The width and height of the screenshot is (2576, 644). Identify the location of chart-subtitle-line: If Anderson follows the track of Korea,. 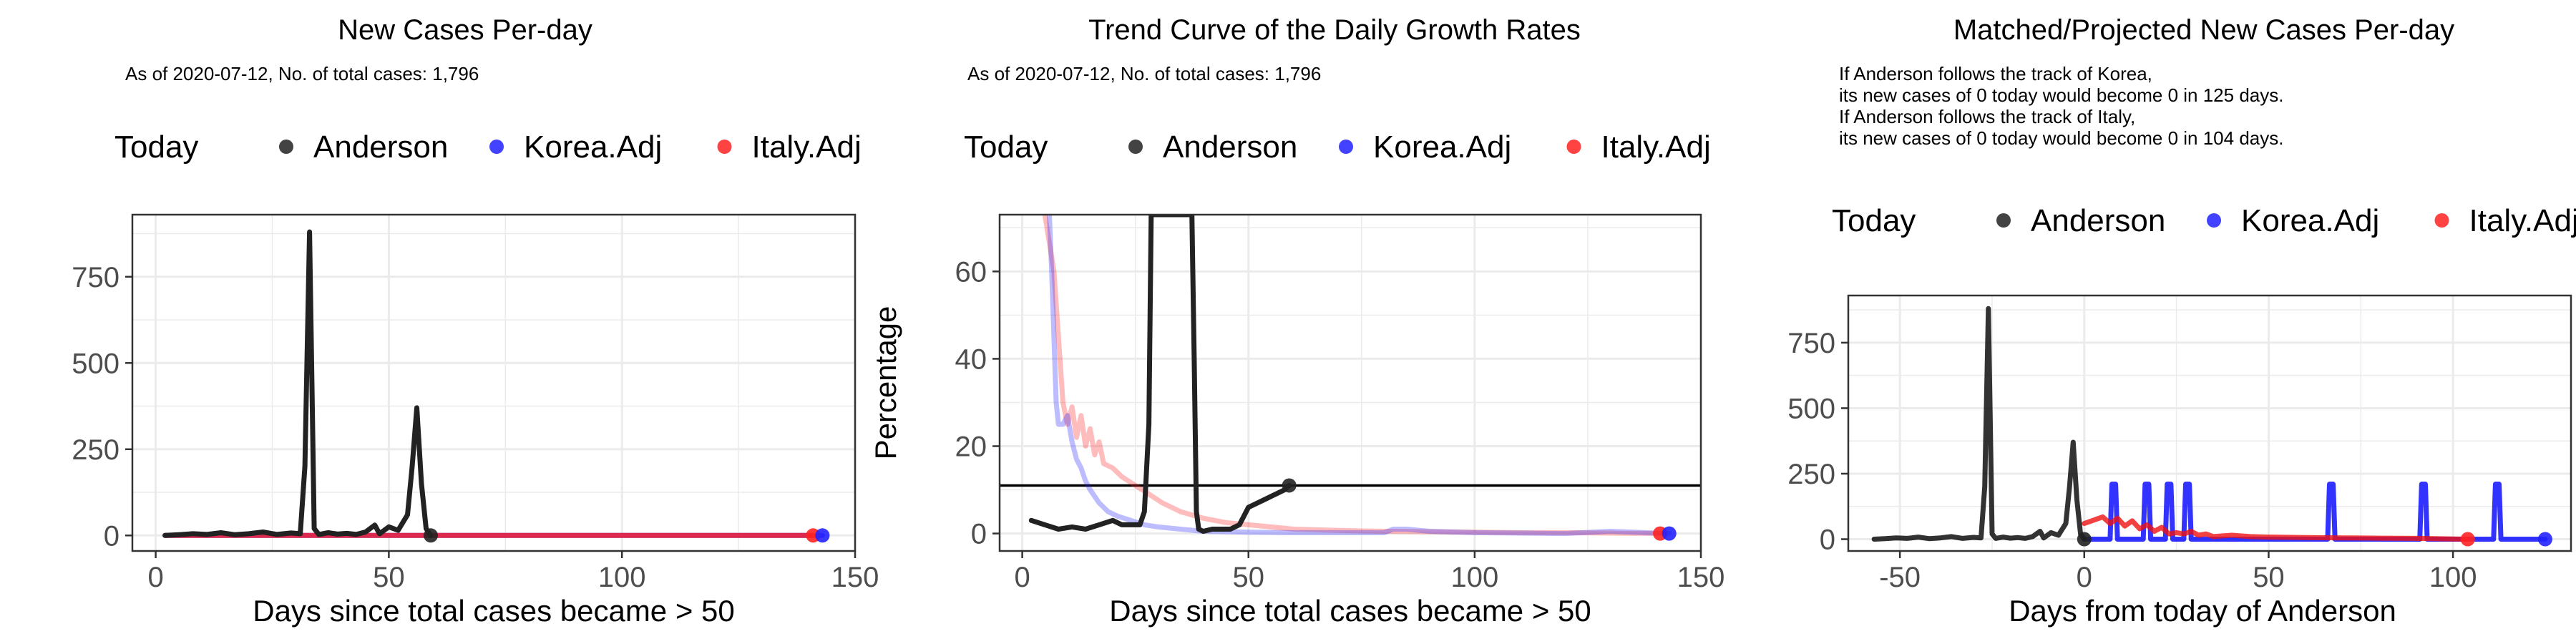
(1995, 73).